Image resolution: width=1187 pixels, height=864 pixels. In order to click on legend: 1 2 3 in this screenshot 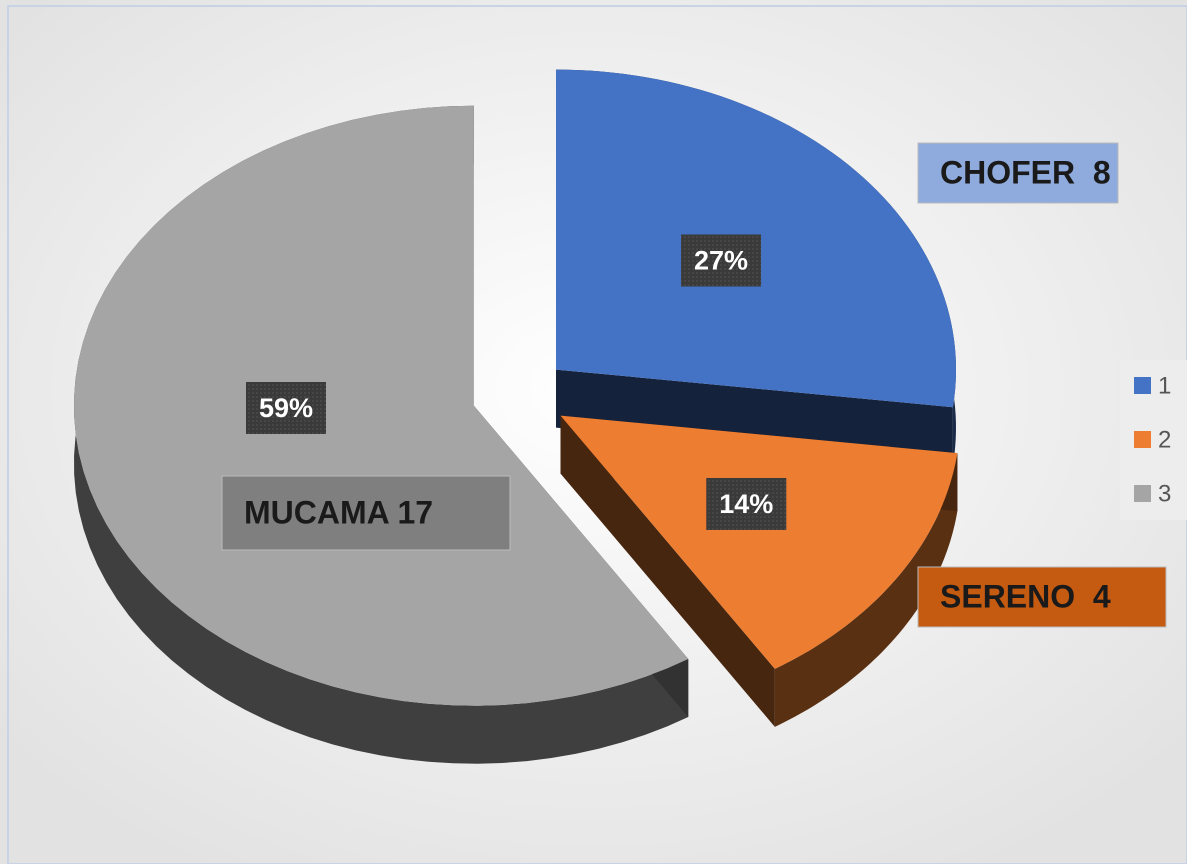, I will do `click(1153, 440)`.